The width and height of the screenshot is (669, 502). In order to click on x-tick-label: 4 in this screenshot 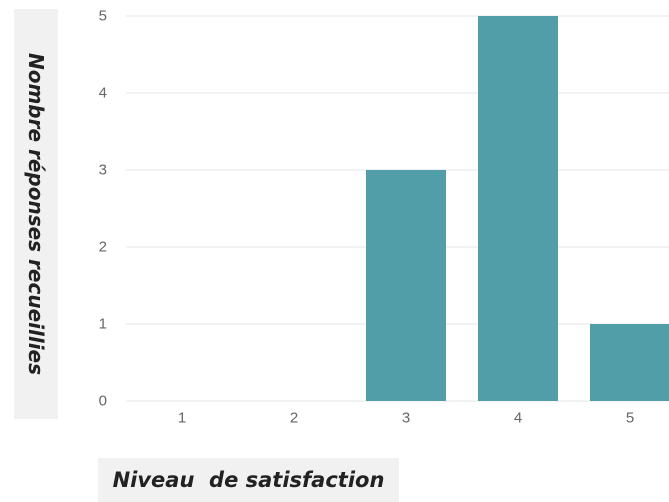, I will do `click(518, 418)`.